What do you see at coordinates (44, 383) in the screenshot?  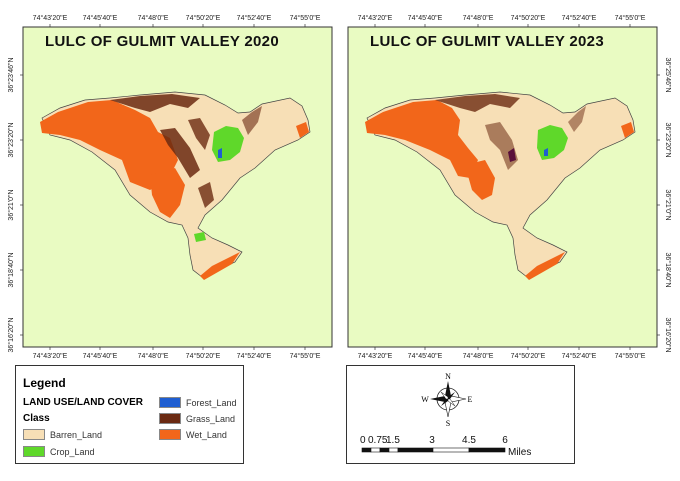 I see `legend-title: Legend` at bounding box center [44, 383].